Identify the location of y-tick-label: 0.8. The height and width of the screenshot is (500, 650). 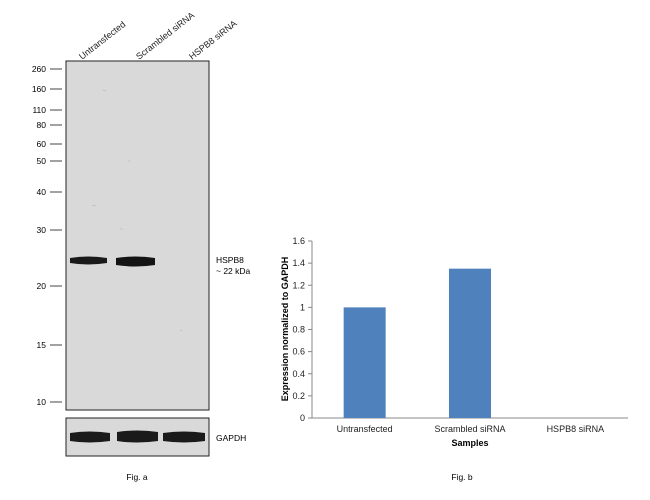
(298, 330).